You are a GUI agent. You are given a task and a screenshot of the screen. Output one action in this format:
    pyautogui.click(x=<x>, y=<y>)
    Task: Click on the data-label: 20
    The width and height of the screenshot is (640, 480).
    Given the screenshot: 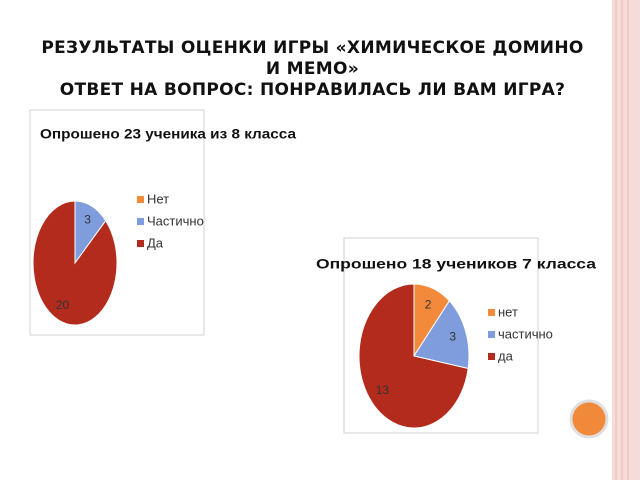 What is the action you would take?
    pyautogui.click(x=63, y=305)
    